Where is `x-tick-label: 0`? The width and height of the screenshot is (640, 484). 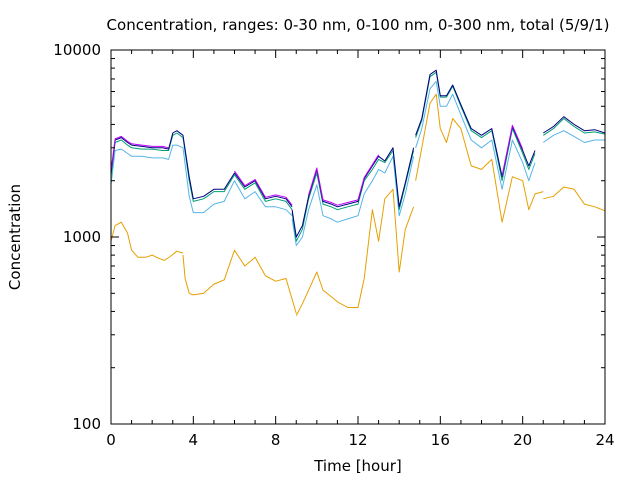
x-tick-label: 0 is located at coordinates (111, 440).